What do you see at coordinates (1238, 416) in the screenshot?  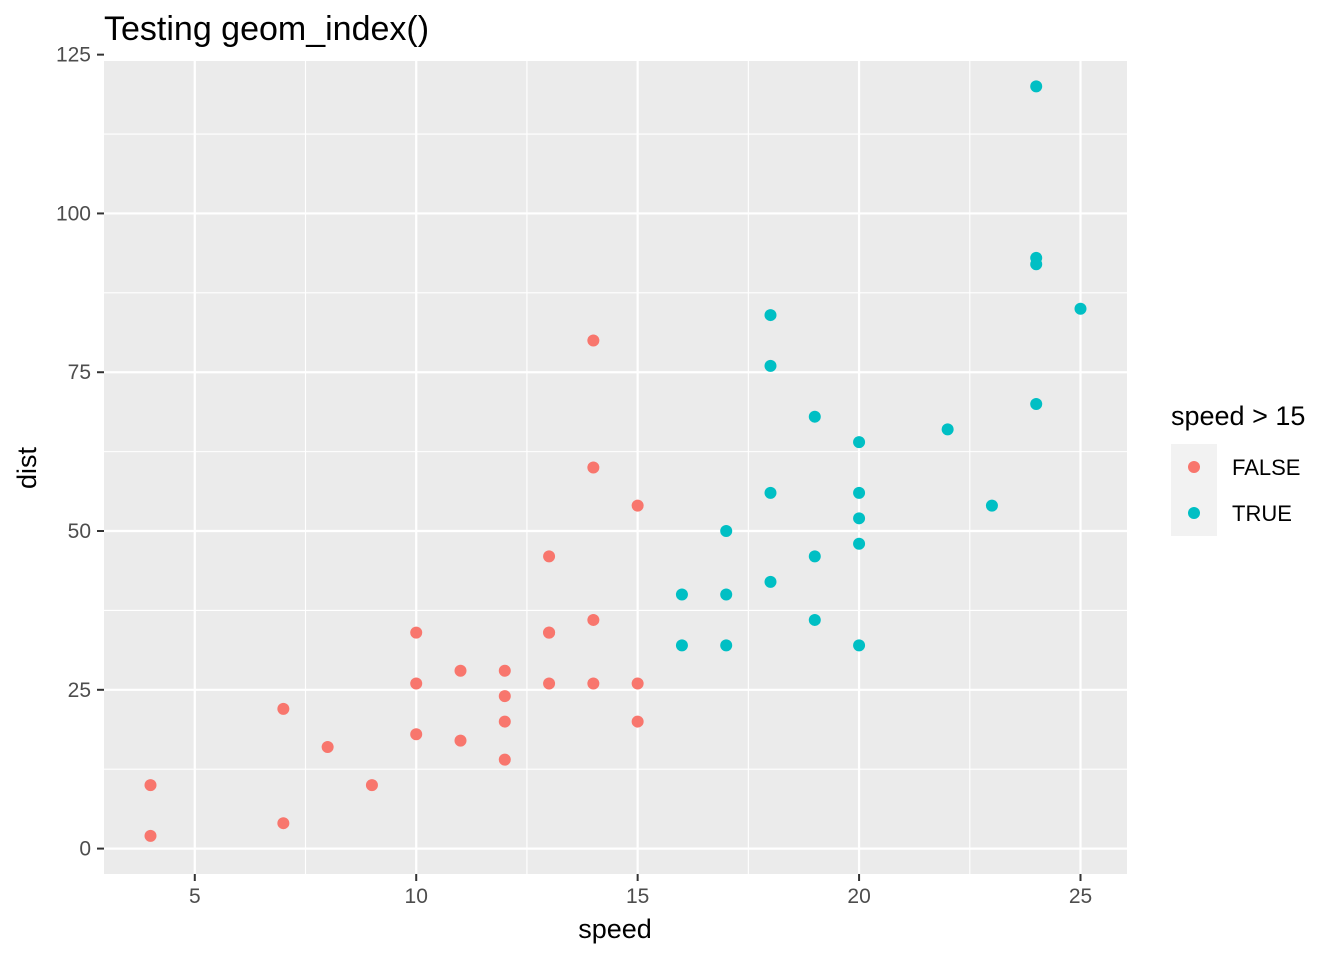 I see `legend-title: speed > 15` at bounding box center [1238, 416].